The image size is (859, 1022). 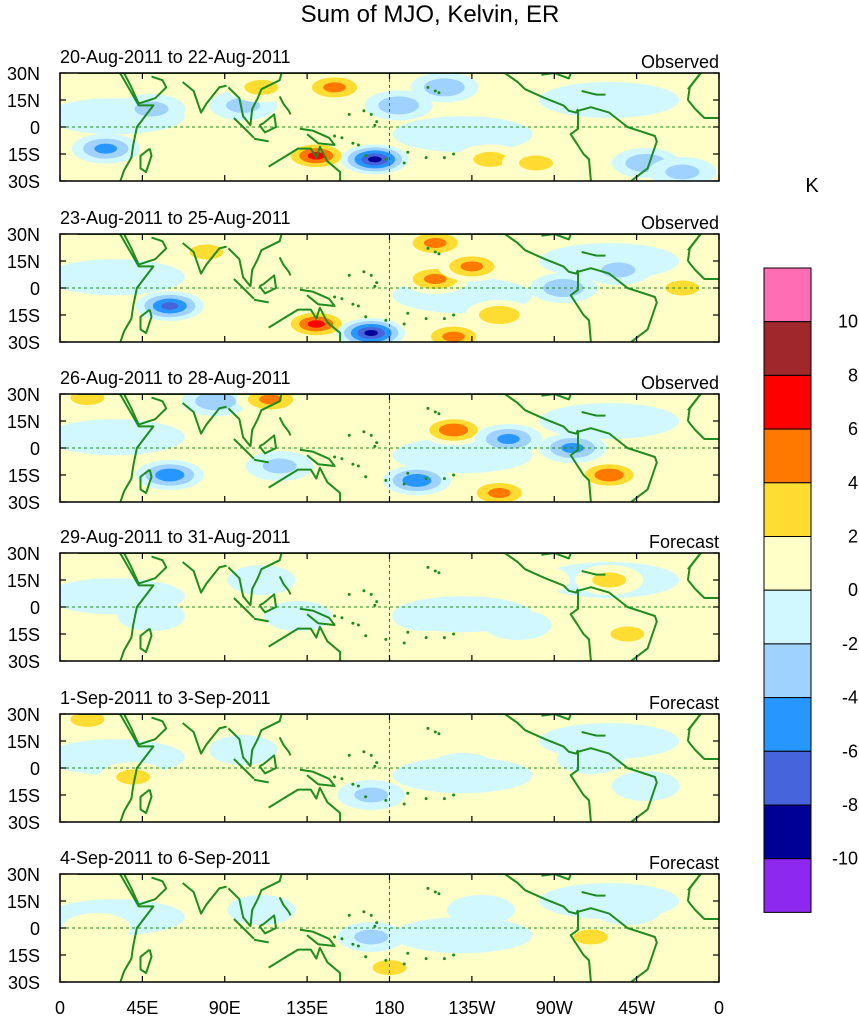 I want to click on lat-label: 30S, so click(x=24, y=343).